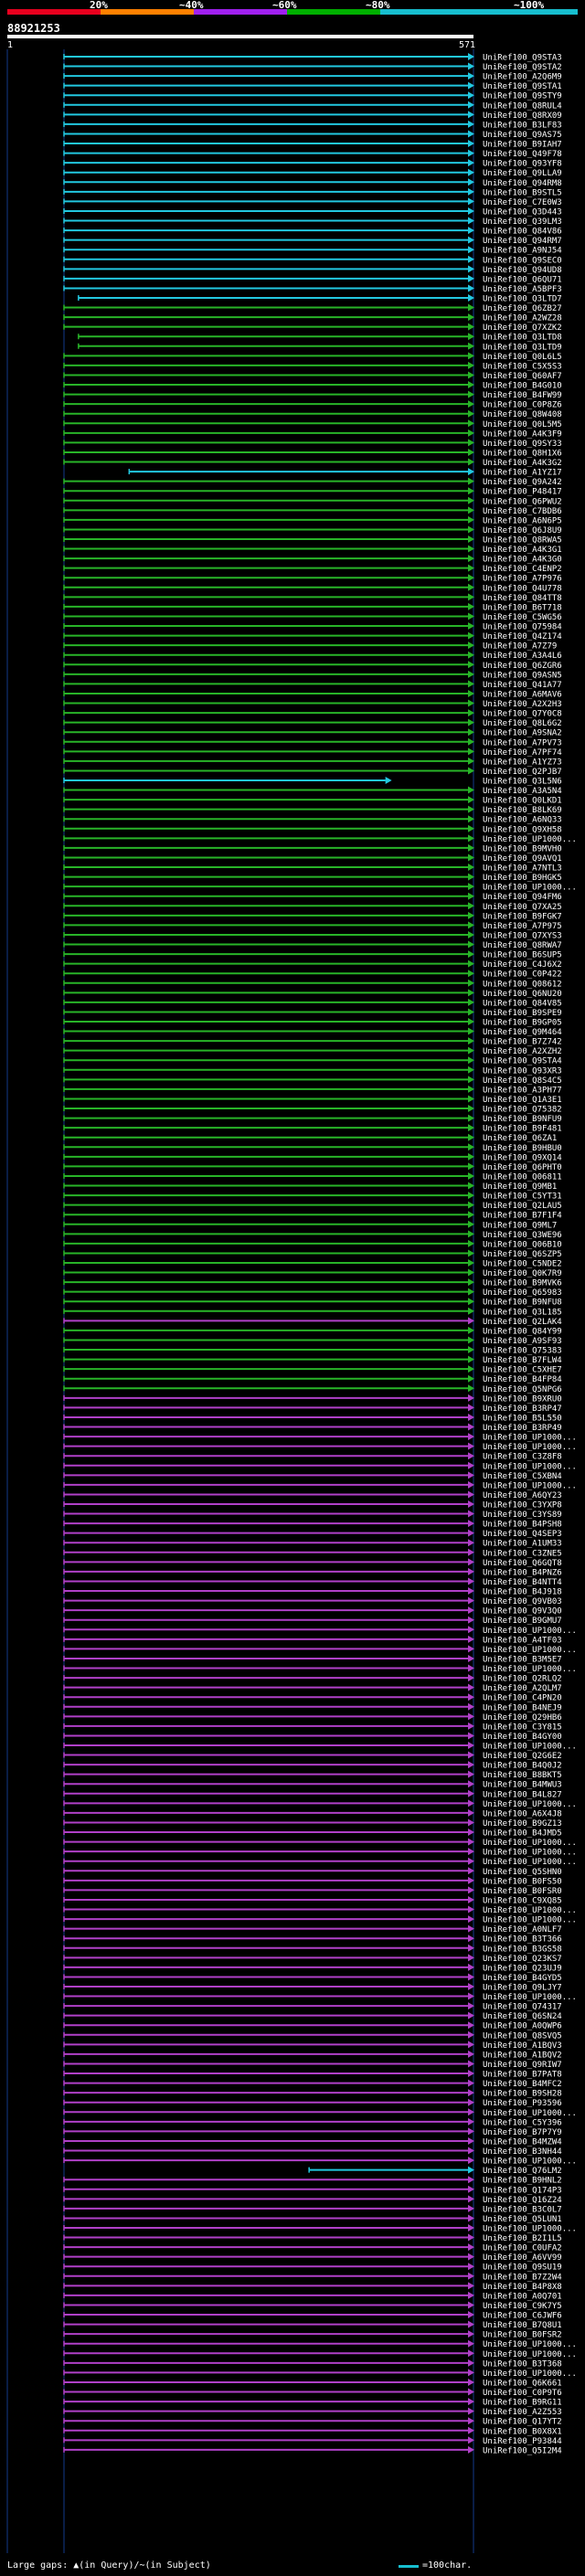  What do you see at coordinates (522, 86) in the screenshot?
I see `hit-label: UniRef100_Q9STA1` at bounding box center [522, 86].